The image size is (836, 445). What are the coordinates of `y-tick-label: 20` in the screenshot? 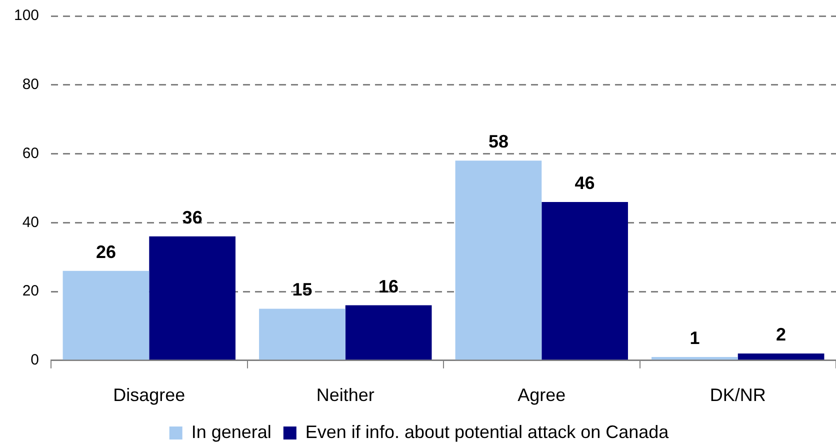 It's located at (31, 291).